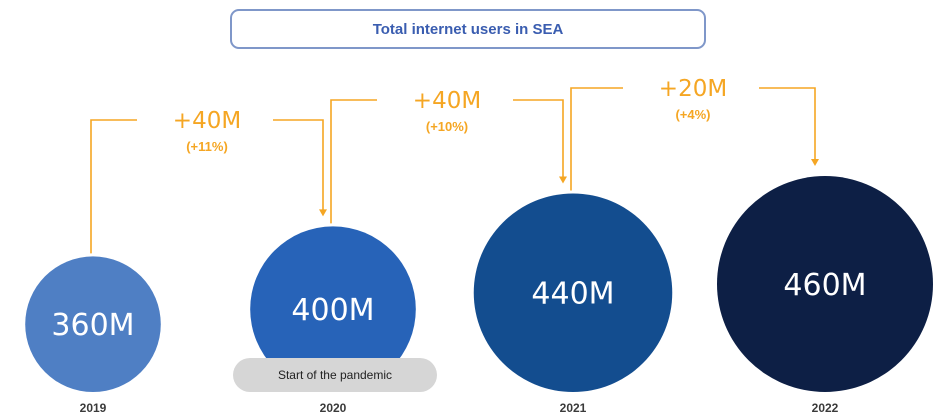 The image size is (933, 418). What do you see at coordinates (447, 126) in the screenshot?
I see `change-percent-2021: (+10%)` at bounding box center [447, 126].